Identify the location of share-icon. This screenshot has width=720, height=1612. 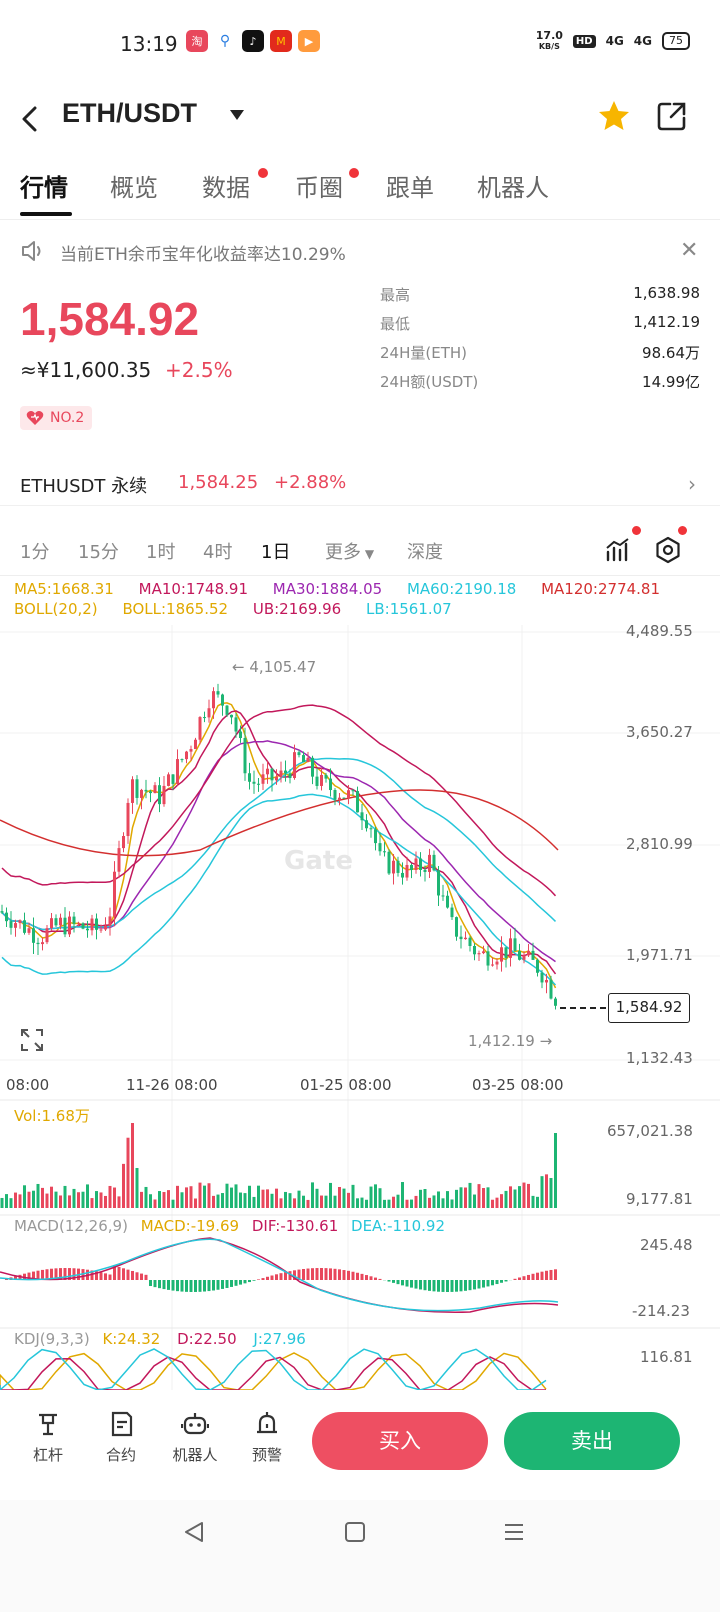
(672, 116).